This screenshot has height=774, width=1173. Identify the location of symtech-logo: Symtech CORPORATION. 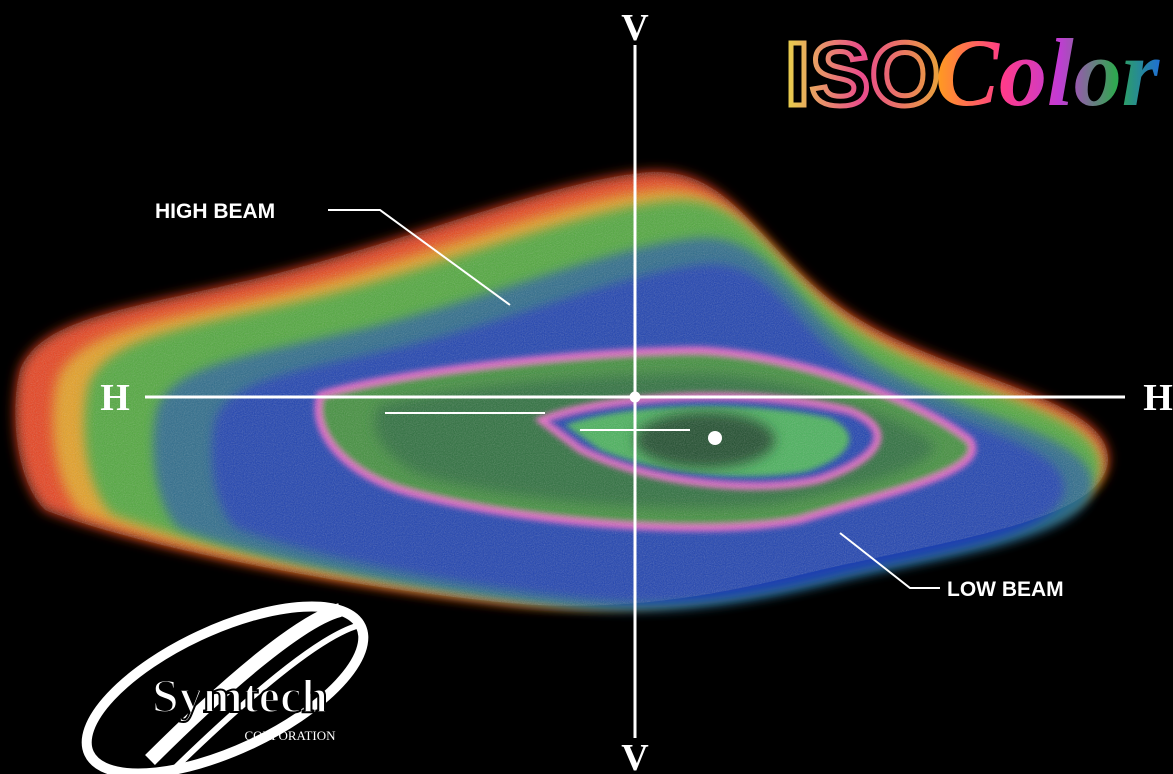
(225, 687).